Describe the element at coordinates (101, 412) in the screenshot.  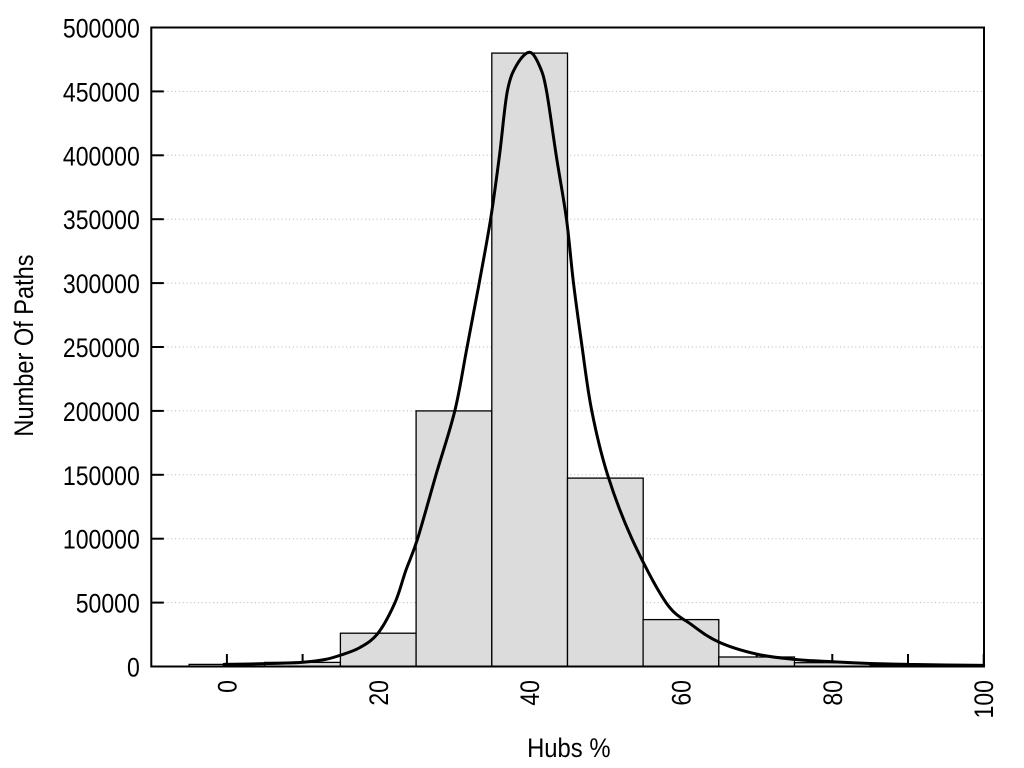
I see `svg-text: 200000` at that location.